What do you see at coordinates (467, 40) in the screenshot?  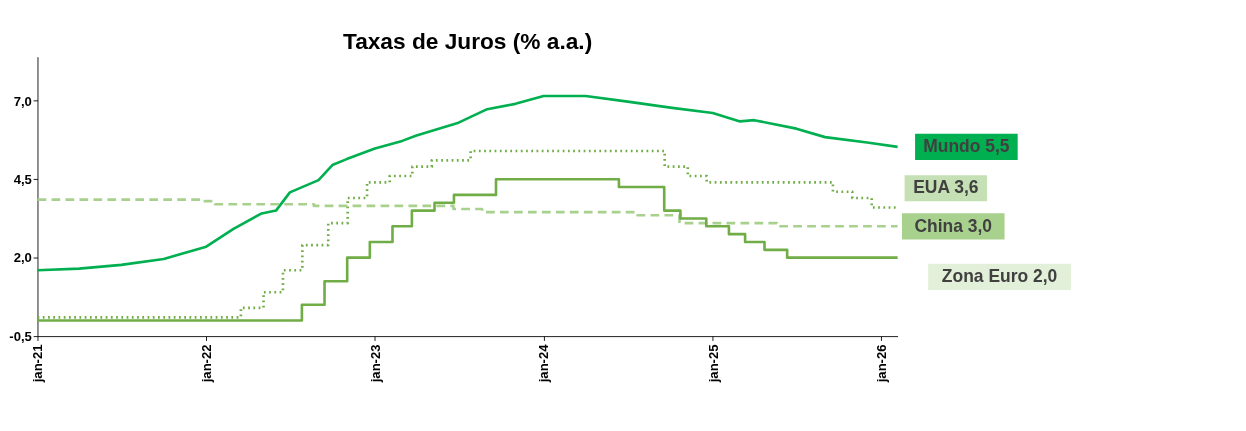 I see `chart-title: Taxas de Juros (% a.a.)` at bounding box center [467, 40].